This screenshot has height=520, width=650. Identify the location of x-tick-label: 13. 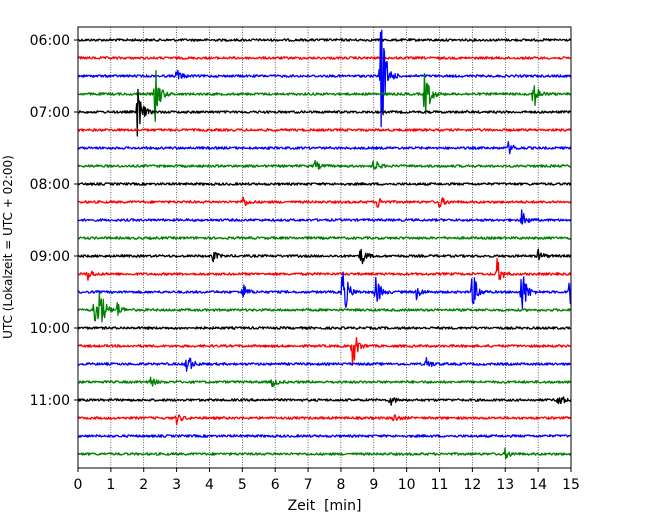
(505, 485).